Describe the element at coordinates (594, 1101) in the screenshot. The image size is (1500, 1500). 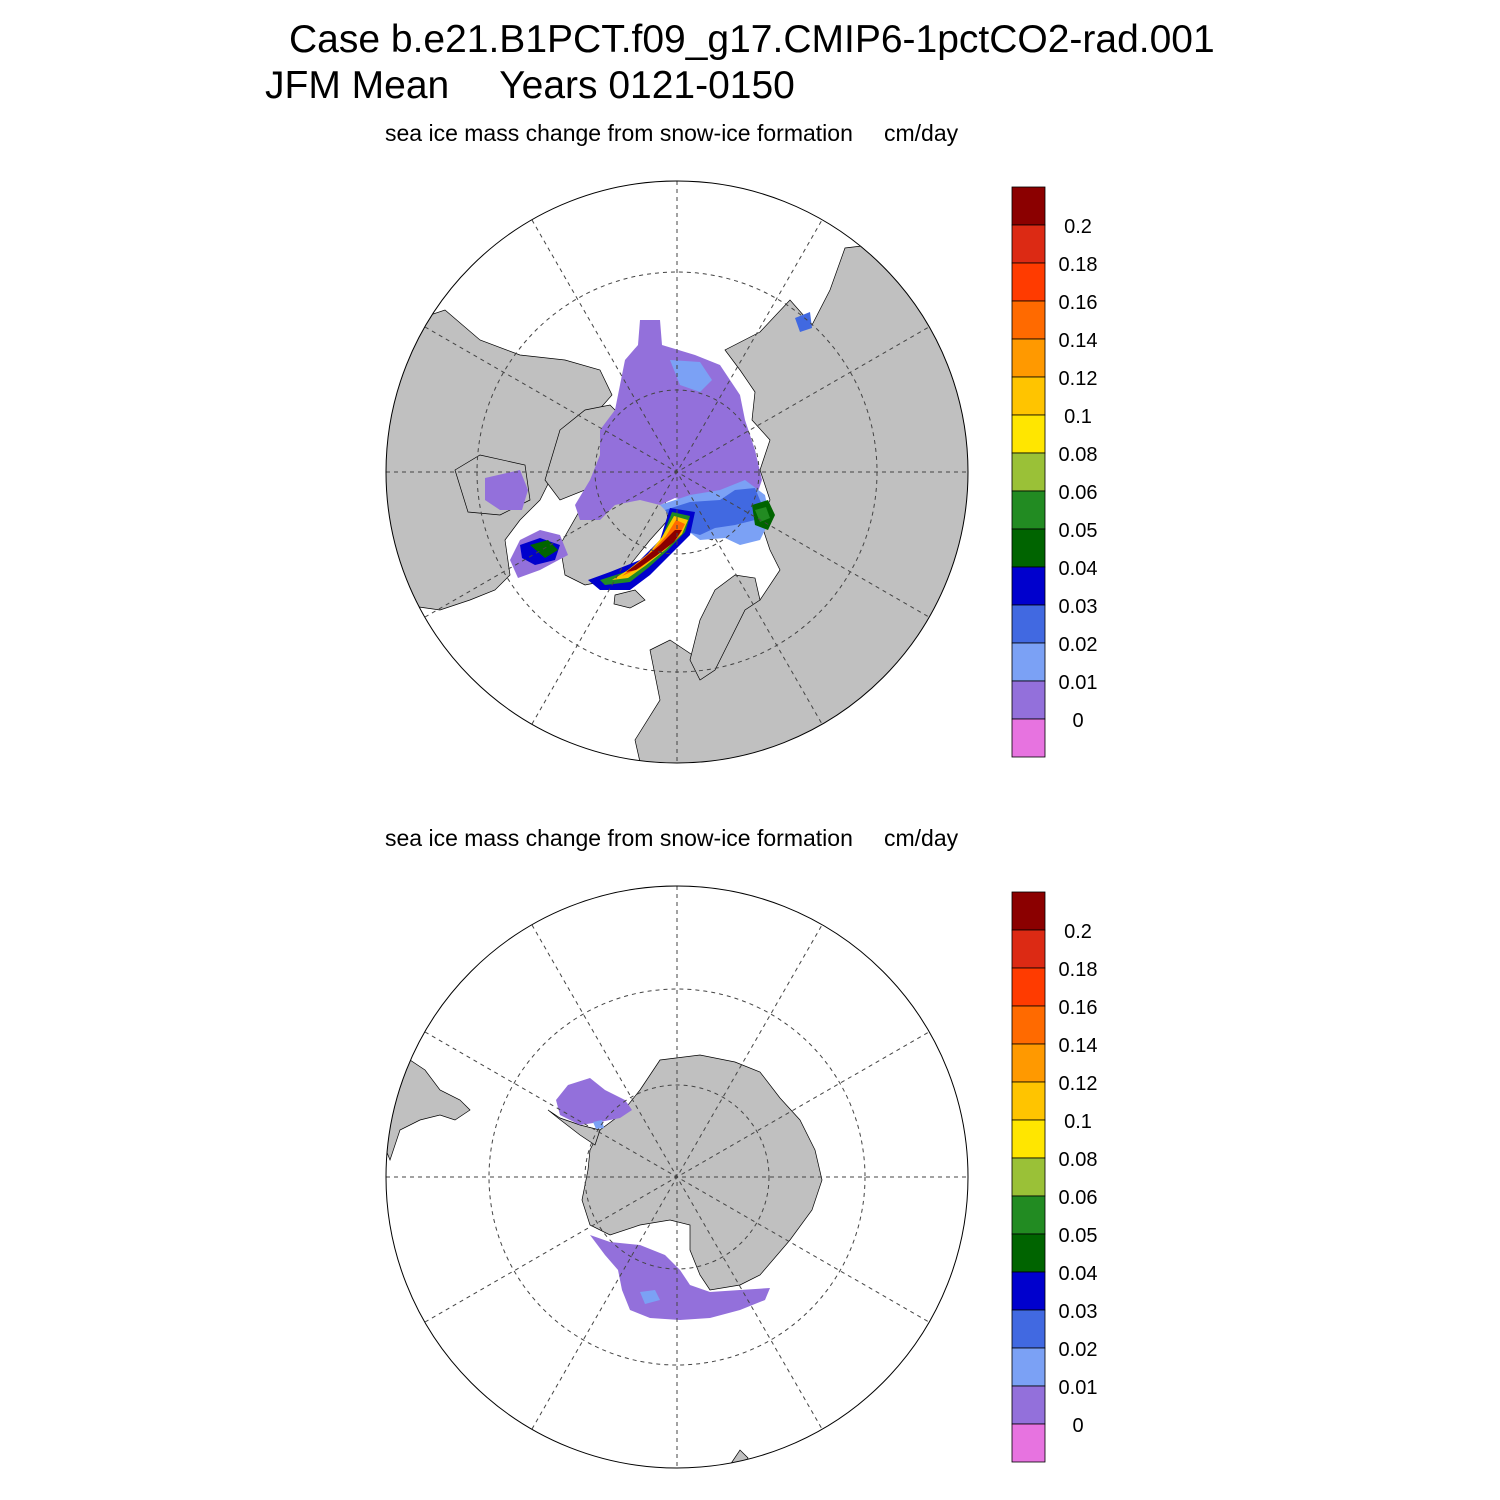
I see `south-ice-weddell` at that location.